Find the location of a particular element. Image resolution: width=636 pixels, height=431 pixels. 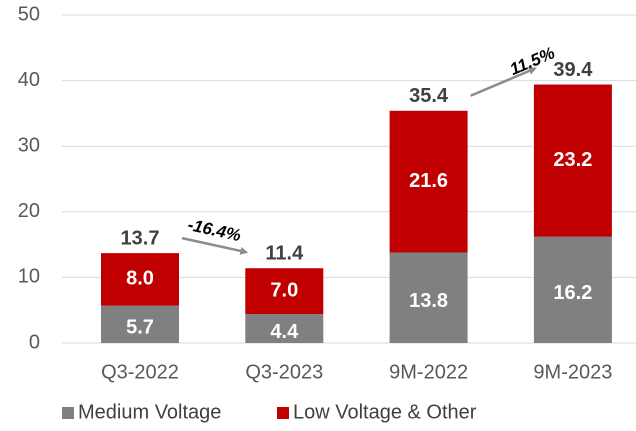

x-tick-label: Q3-2022 is located at coordinates (140, 372).